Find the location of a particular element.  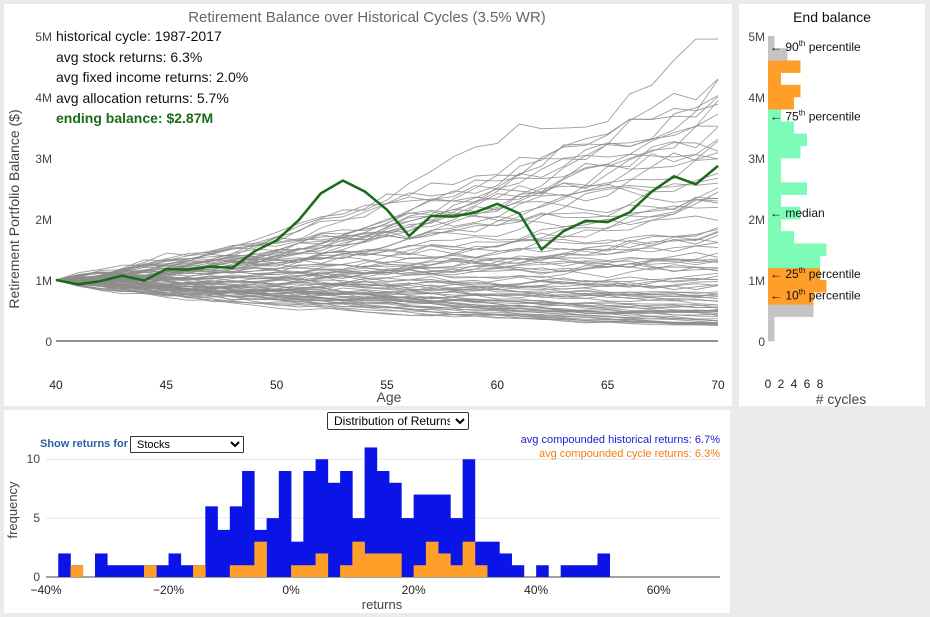

x-tick-label: 60 is located at coordinates (498, 385).